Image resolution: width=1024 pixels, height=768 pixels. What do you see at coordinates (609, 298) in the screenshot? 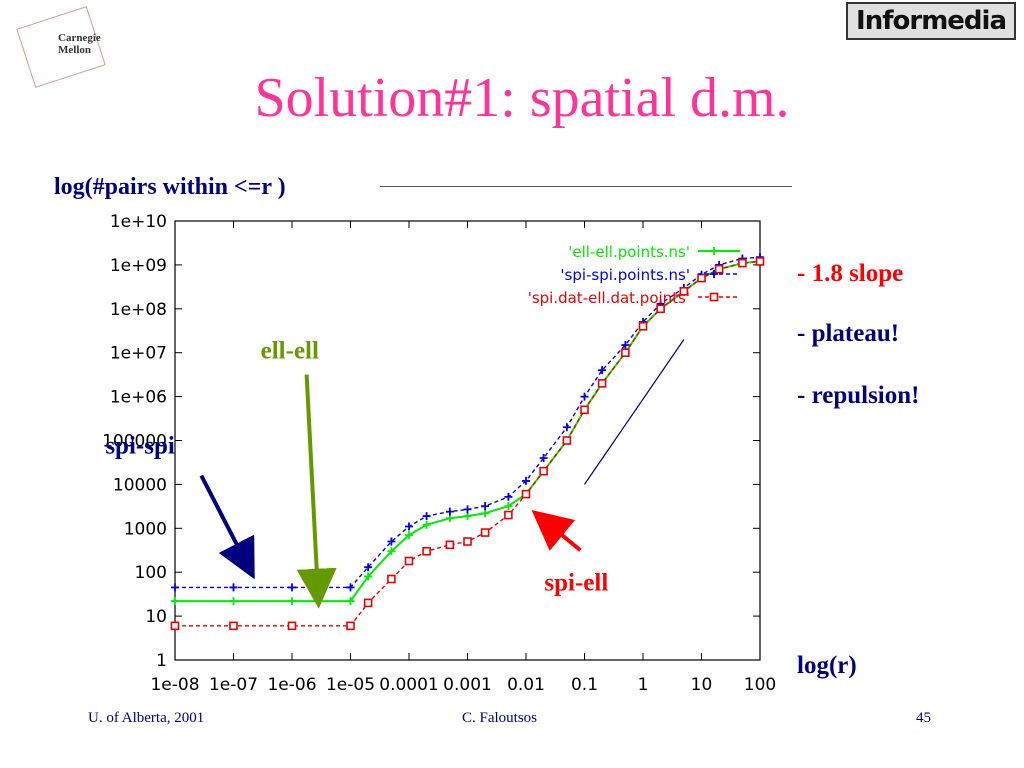
I see `legend-entry-label: 'spi.dat-ell.dat.points'` at bounding box center [609, 298].